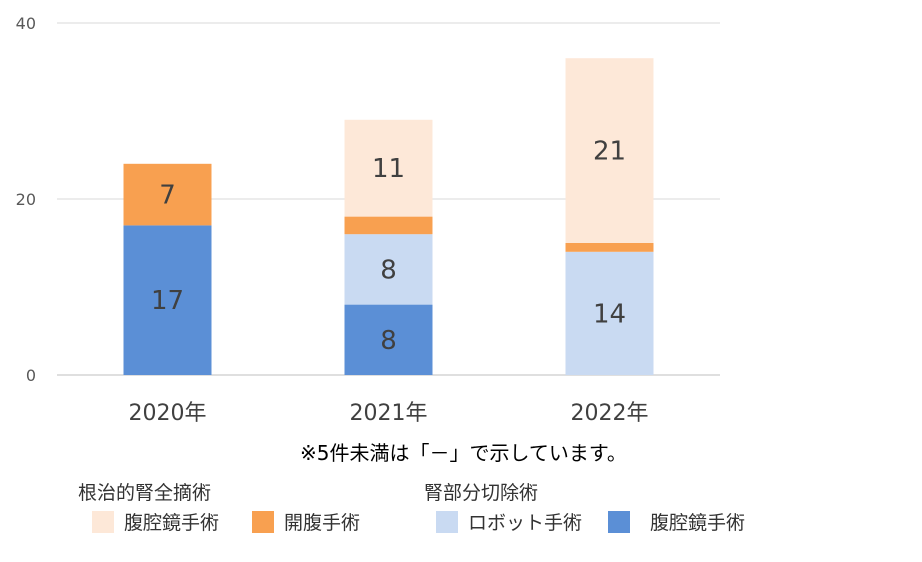 Image resolution: width=922 pixels, height=562 pixels. I want to click on data-label: 17, so click(167, 301).